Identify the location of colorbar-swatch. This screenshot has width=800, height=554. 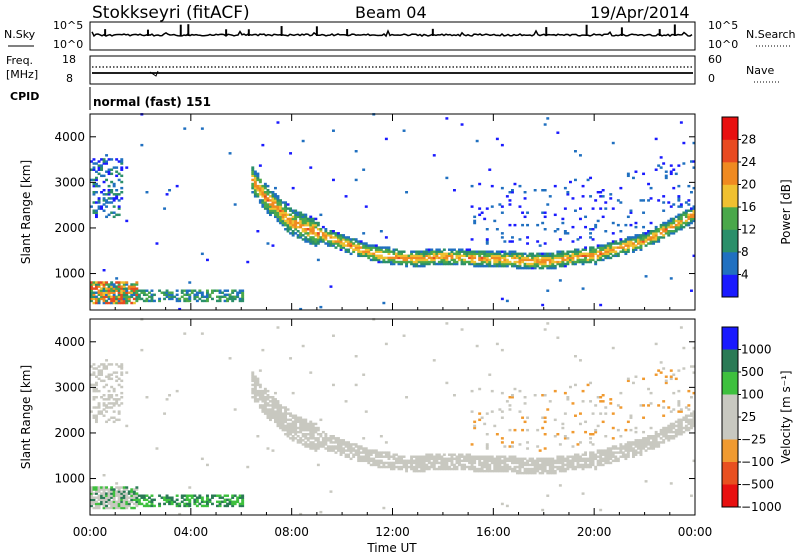
(730, 173).